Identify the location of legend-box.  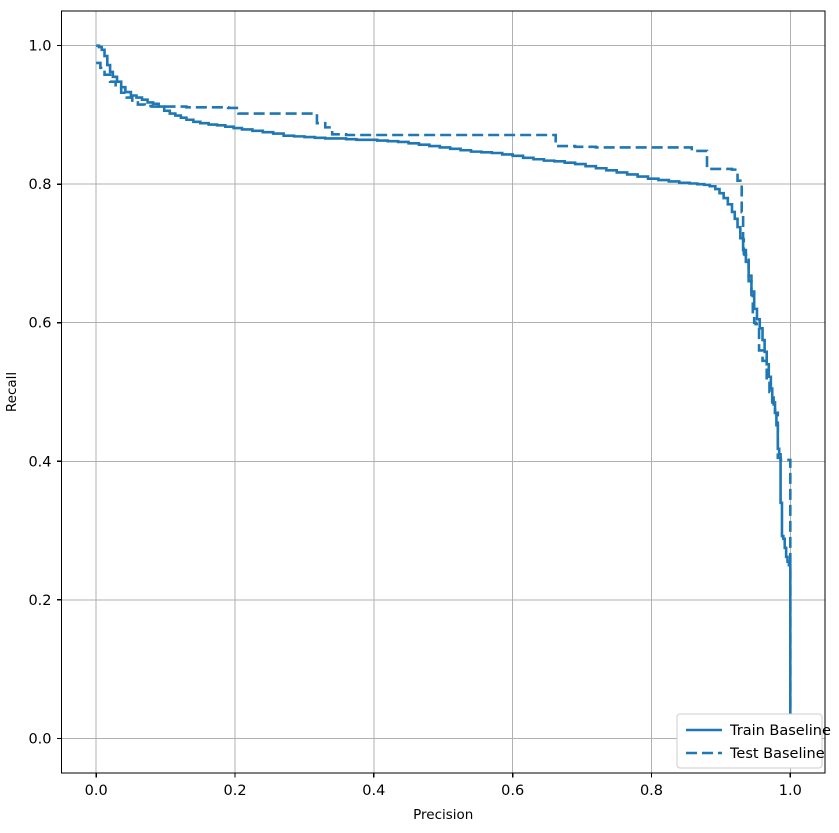
(749, 741).